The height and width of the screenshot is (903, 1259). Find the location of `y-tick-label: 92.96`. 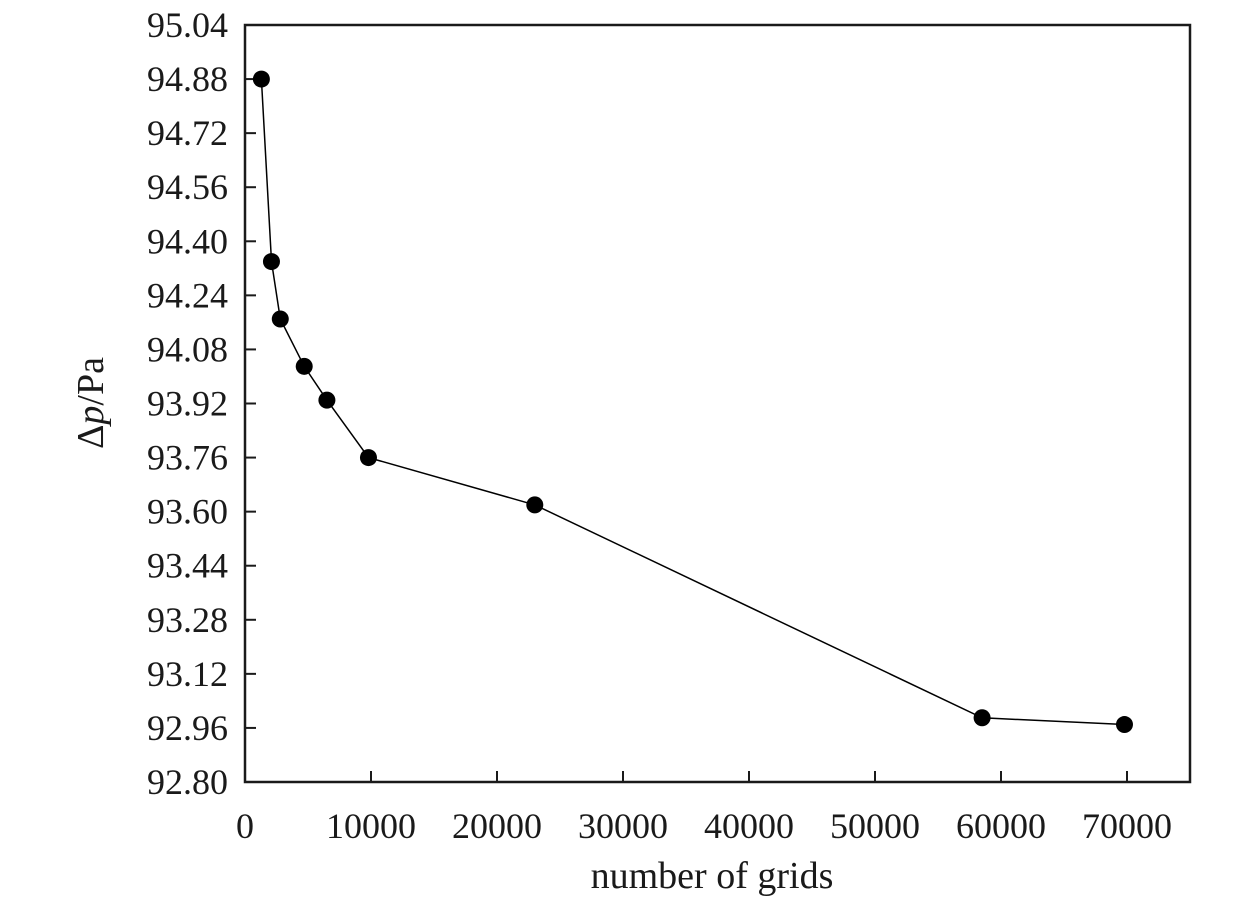

y-tick-label: 92.96 is located at coordinates (187, 728).